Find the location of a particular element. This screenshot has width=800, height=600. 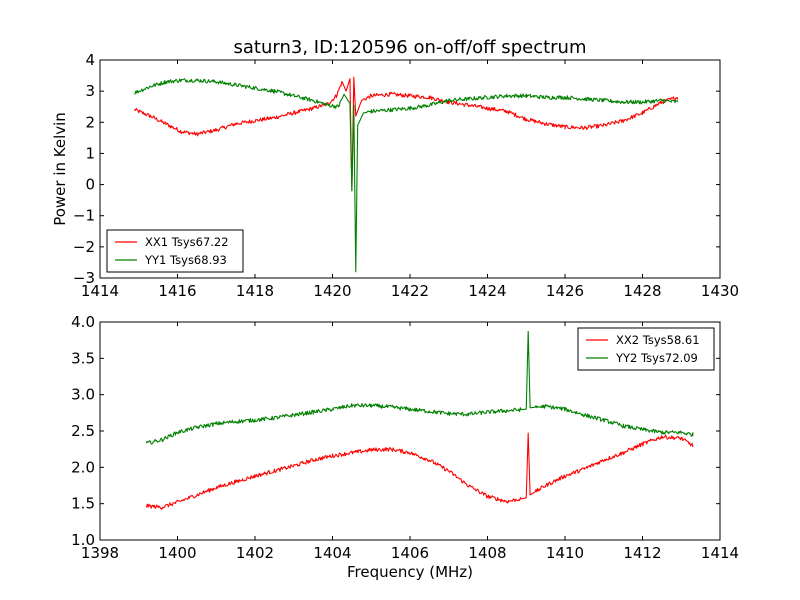

x-tick-label: 1400 is located at coordinates (177, 553).